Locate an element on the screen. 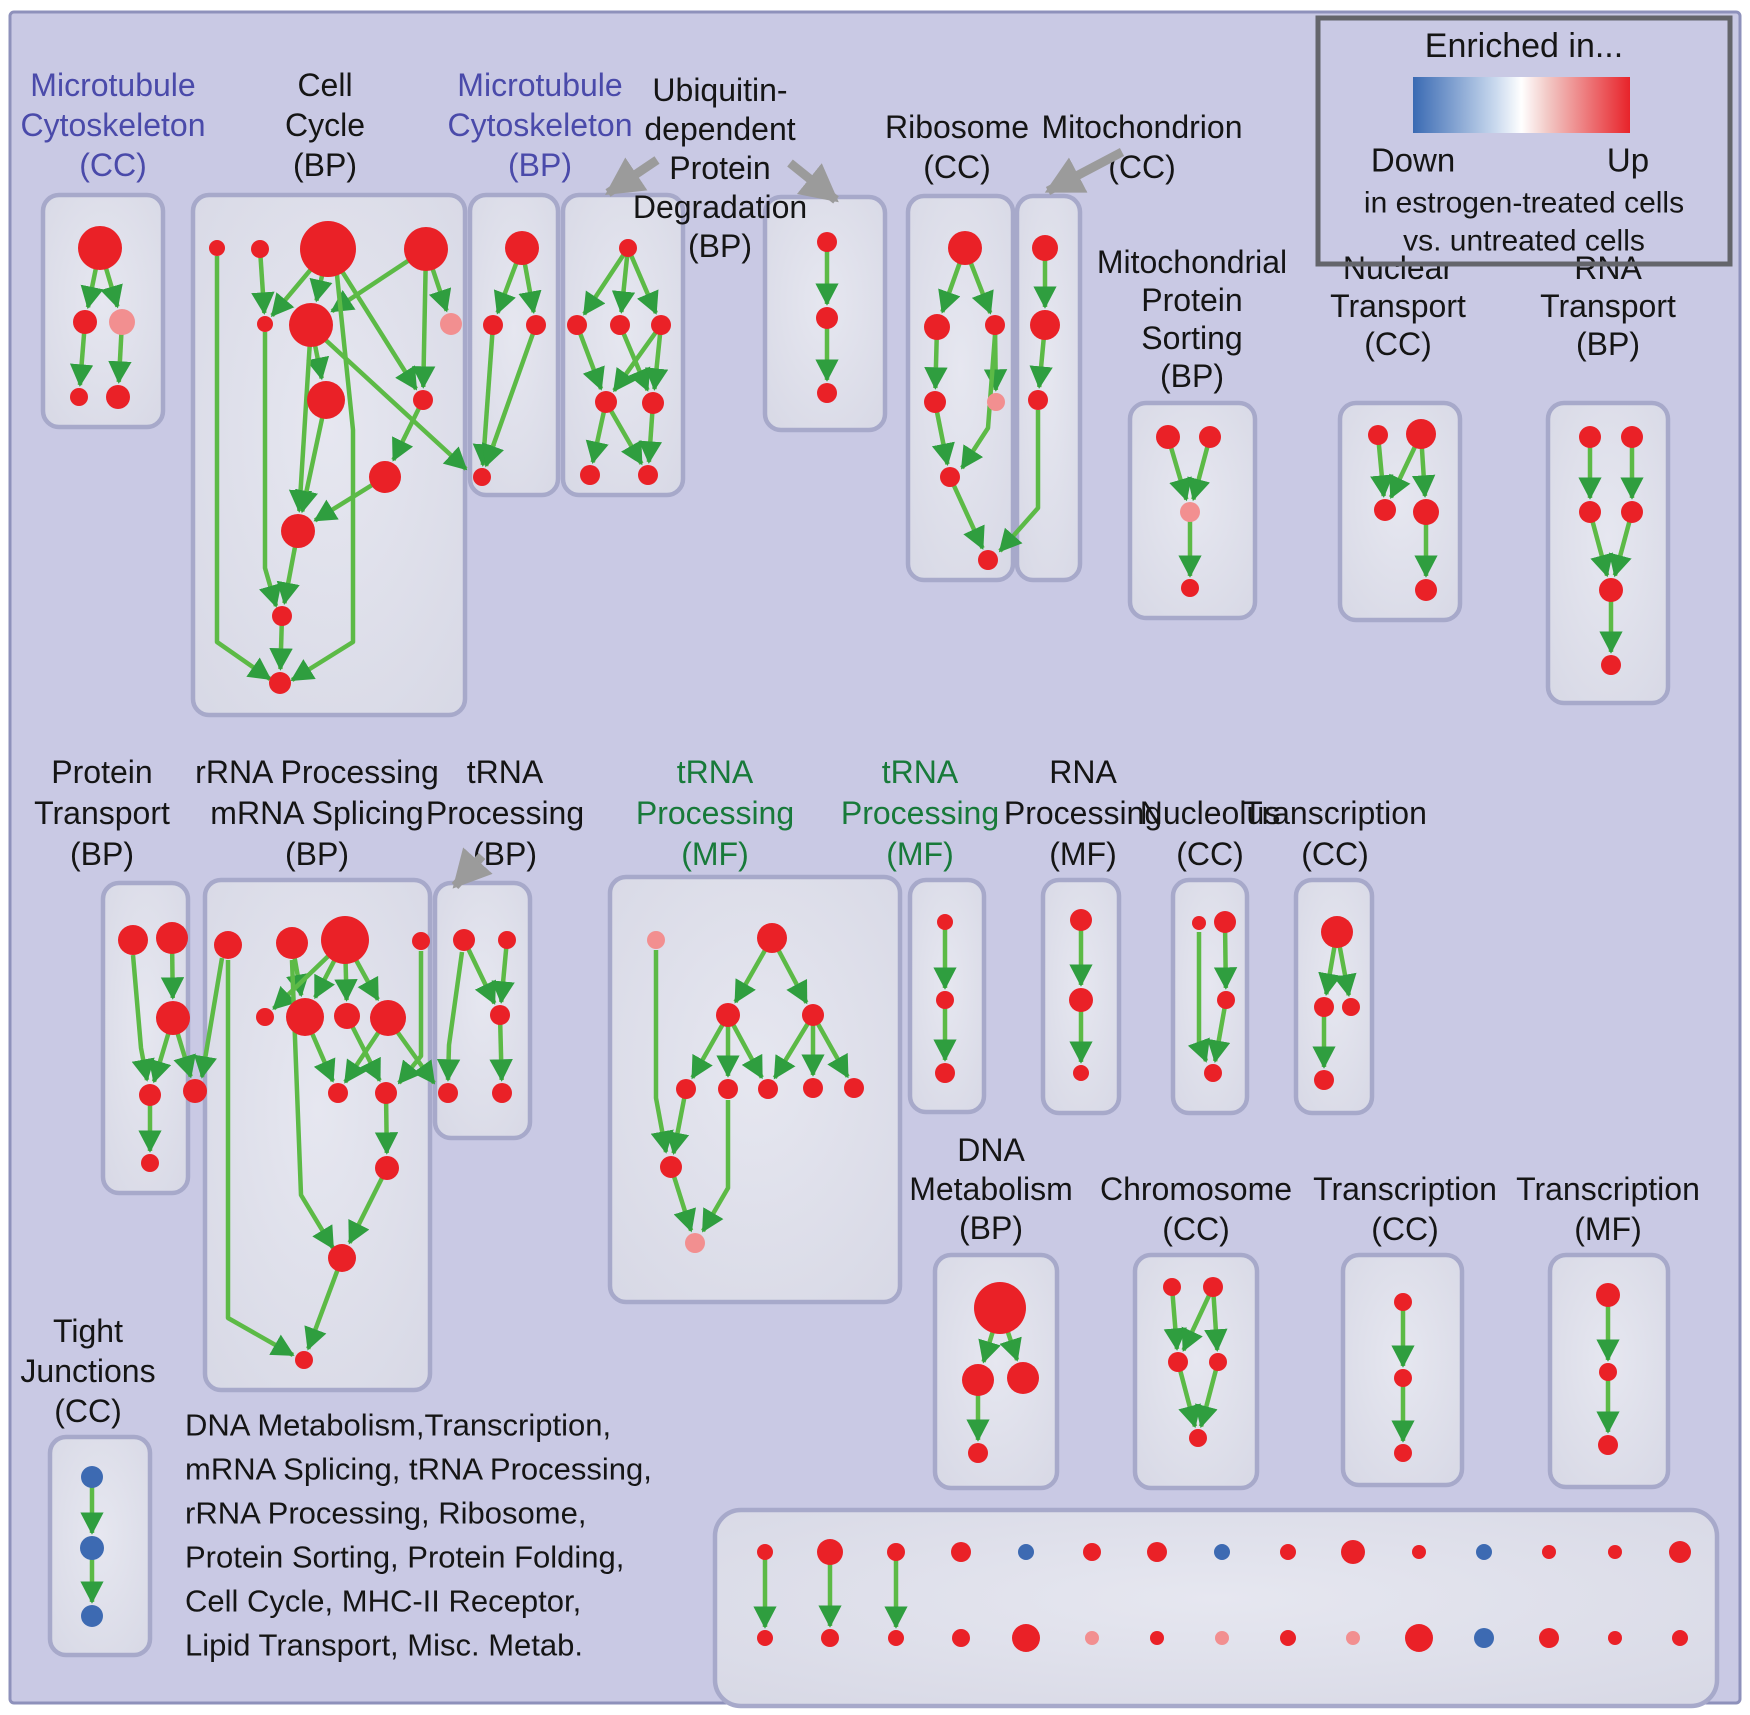 The height and width of the screenshot is (1715, 1750). cluster-label-mps: (BP) is located at coordinates (1192, 376).